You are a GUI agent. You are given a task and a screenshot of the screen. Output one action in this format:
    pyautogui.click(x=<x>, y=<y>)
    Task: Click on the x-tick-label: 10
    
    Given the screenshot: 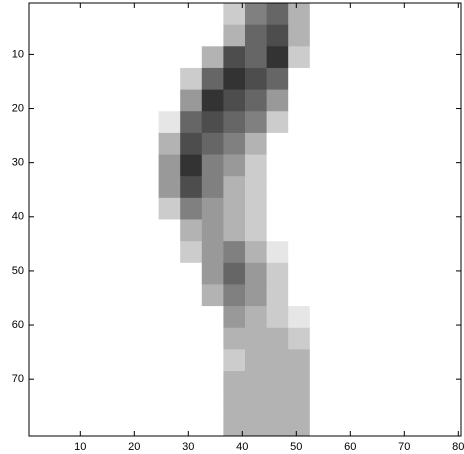 What is the action you would take?
    pyautogui.click(x=80, y=447)
    